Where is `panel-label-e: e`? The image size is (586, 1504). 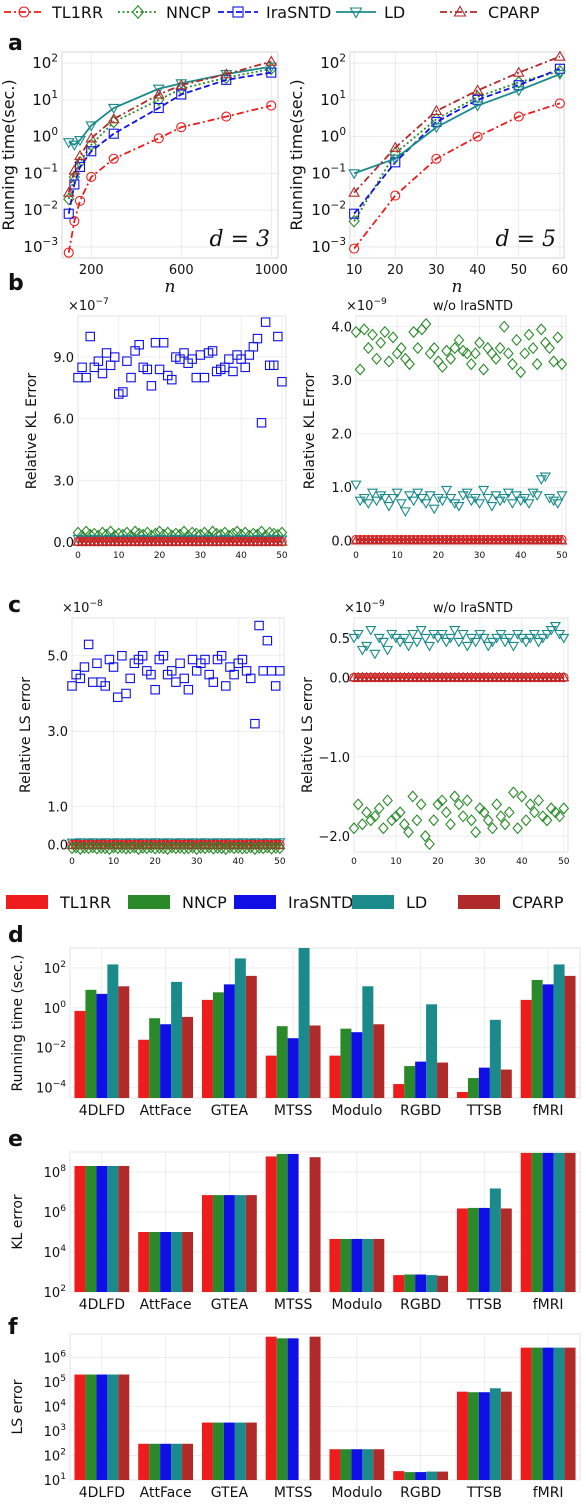
panel-label-e: e is located at coordinates (15, 1139).